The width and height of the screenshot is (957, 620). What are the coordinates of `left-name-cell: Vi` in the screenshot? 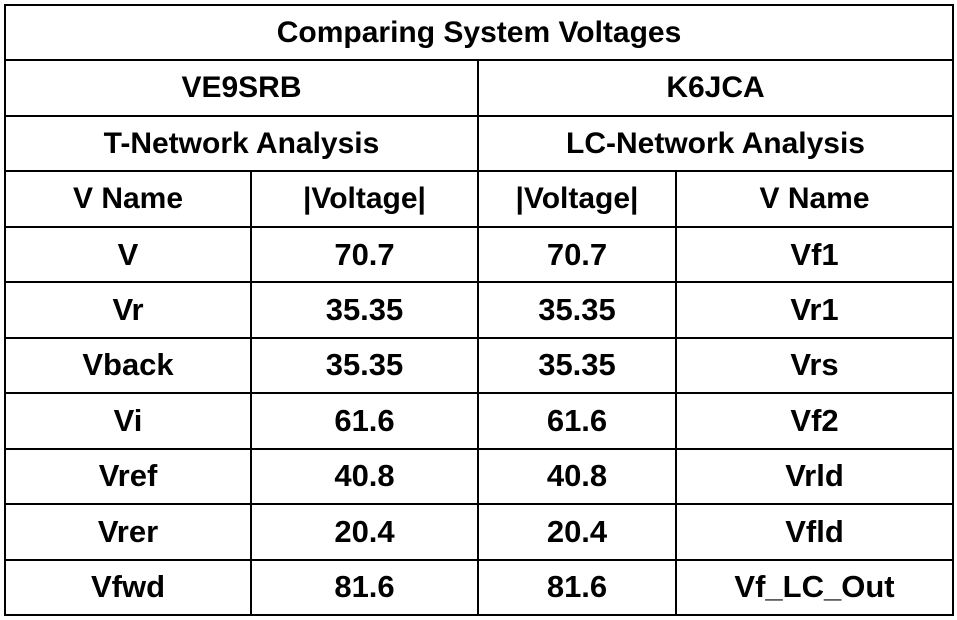 It's located at (128, 421).